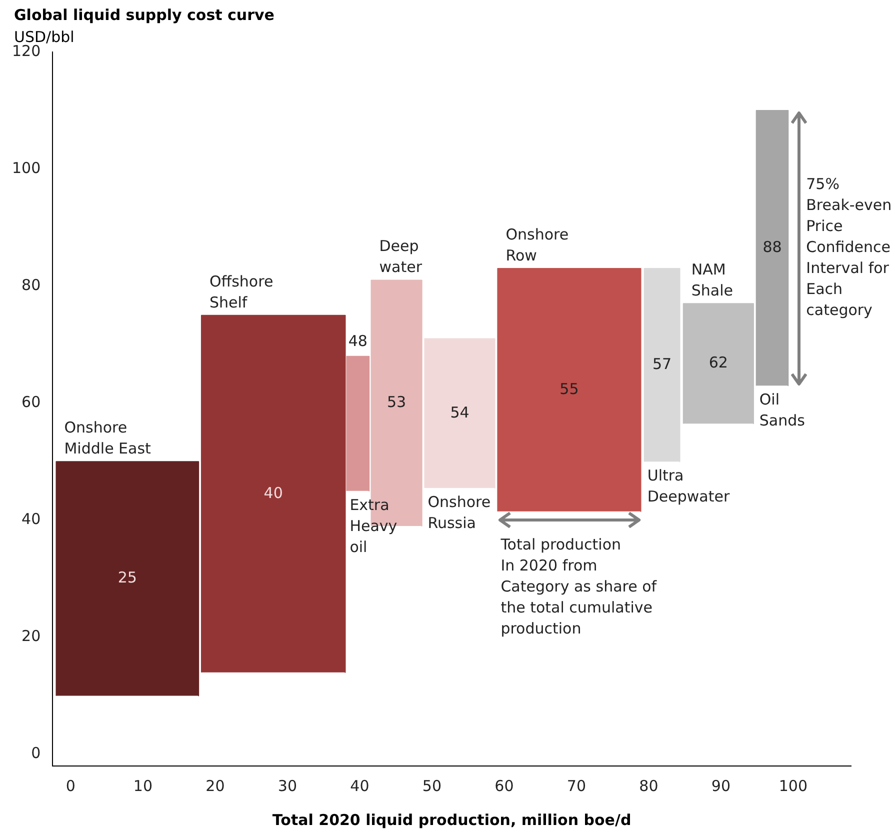  I want to click on annotation: Total production In 2020 from Category as share of the total cumulative production, so click(579, 586).